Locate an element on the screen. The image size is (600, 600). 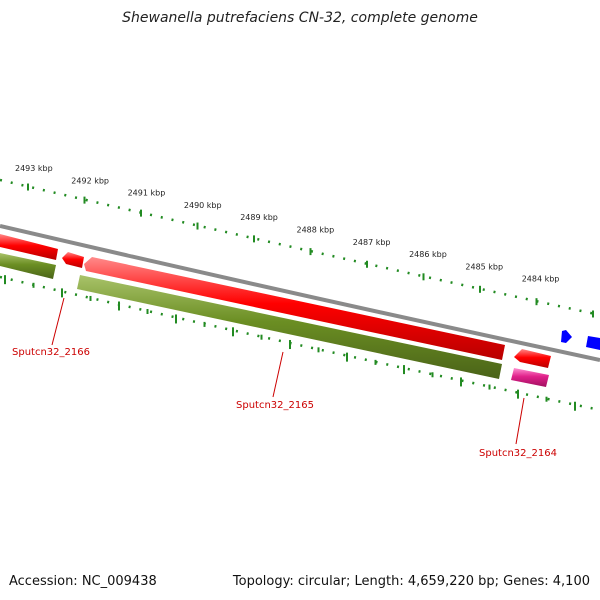
ruler-tick-label: 2489 kbp is located at coordinates (259, 217).